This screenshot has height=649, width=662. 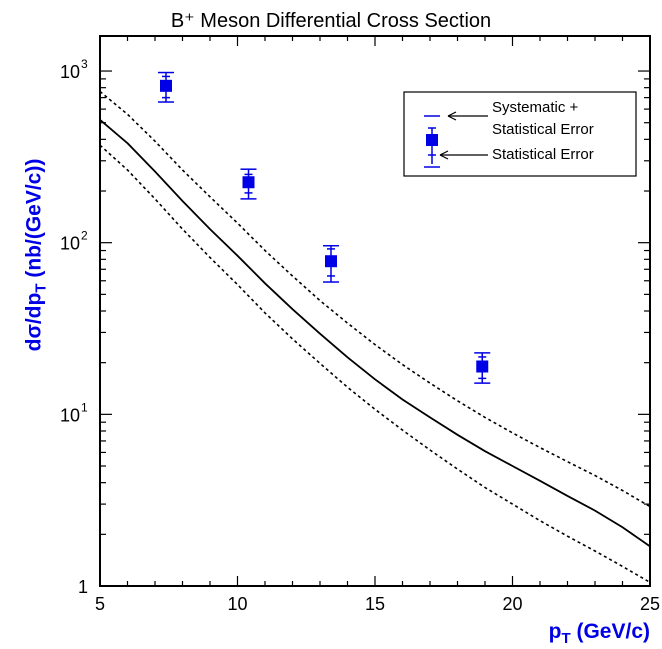 I want to click on x-axis-label-sub: T, so click(x=566, y=639).